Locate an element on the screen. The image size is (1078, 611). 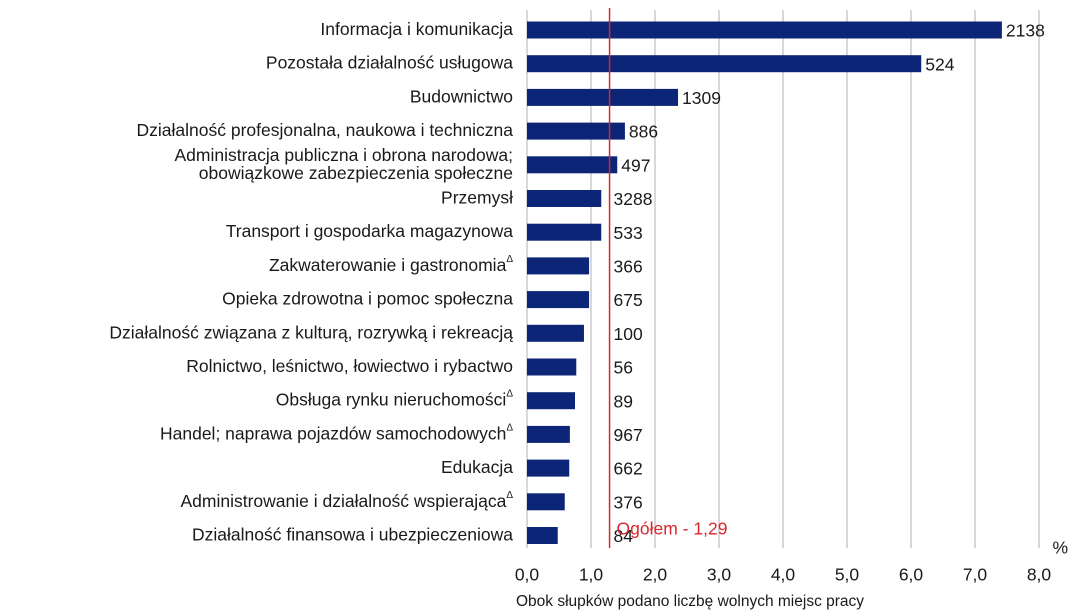
y-tick-label: Budownictwo is located at coordinates (461, 96).